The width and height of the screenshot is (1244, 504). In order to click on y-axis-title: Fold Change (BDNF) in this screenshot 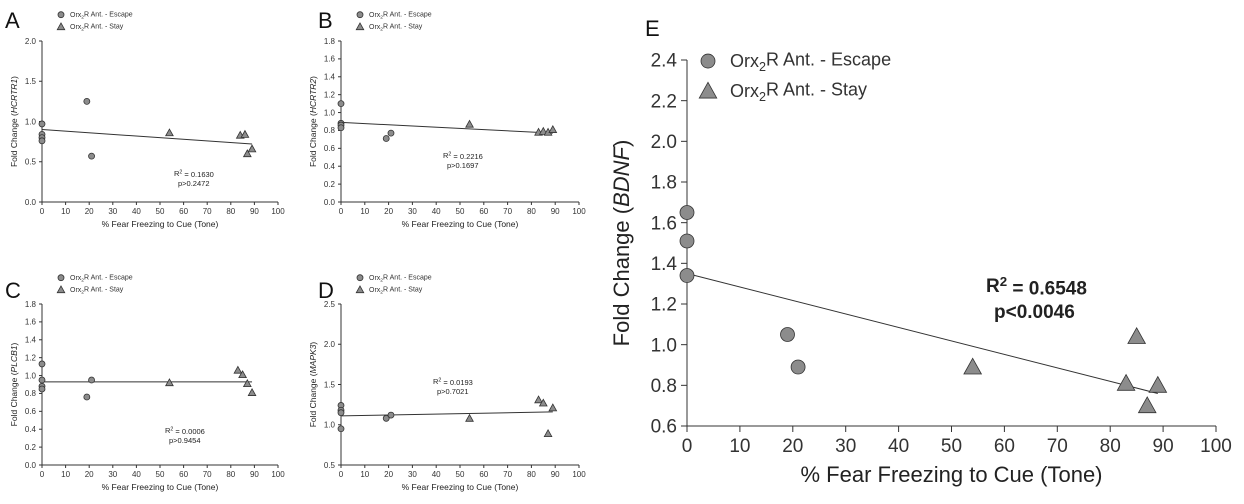, I will do `click(621, 243)`.